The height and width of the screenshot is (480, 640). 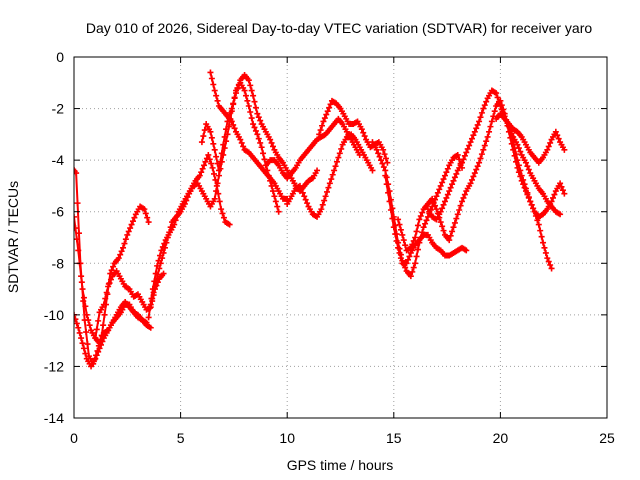 What do you see at coordinates (607, 438) in the screenshot?
I see `x-tick-label: 25` at bounding box center [607, 438].